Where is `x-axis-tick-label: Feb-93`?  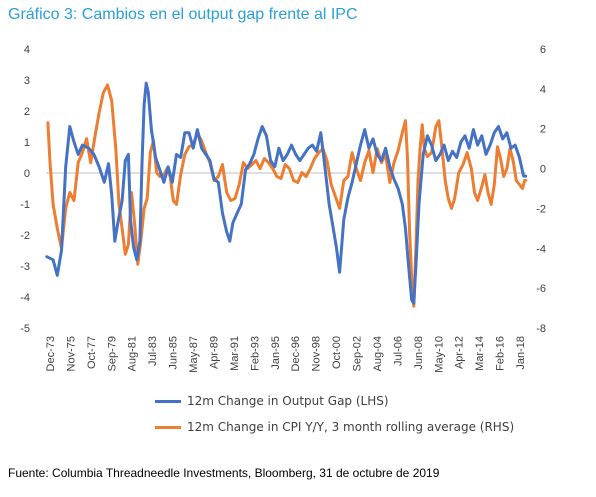
x-axis-tick-label: Feb-93 is located at coordinates (255, 353).